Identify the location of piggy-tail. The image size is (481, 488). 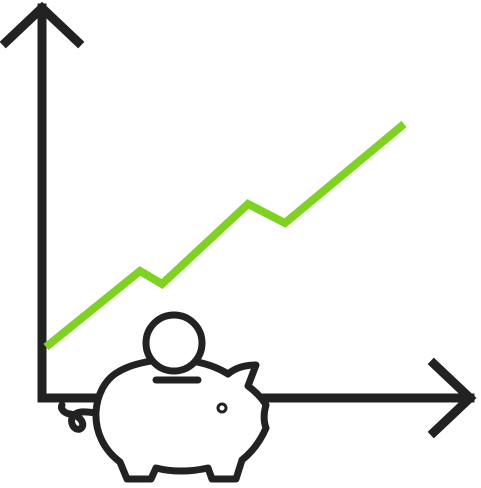
(79, 417).